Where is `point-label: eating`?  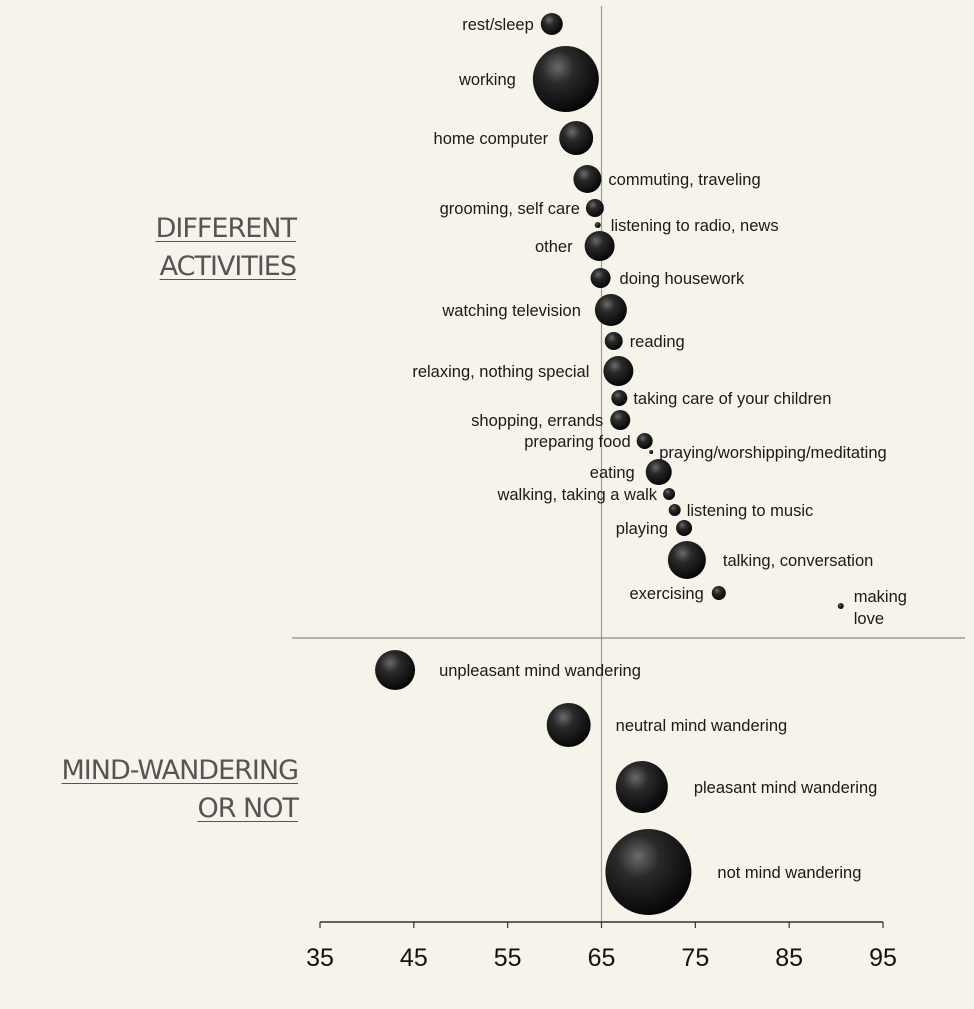 point-label: eating is located at coordinates (612, 473).